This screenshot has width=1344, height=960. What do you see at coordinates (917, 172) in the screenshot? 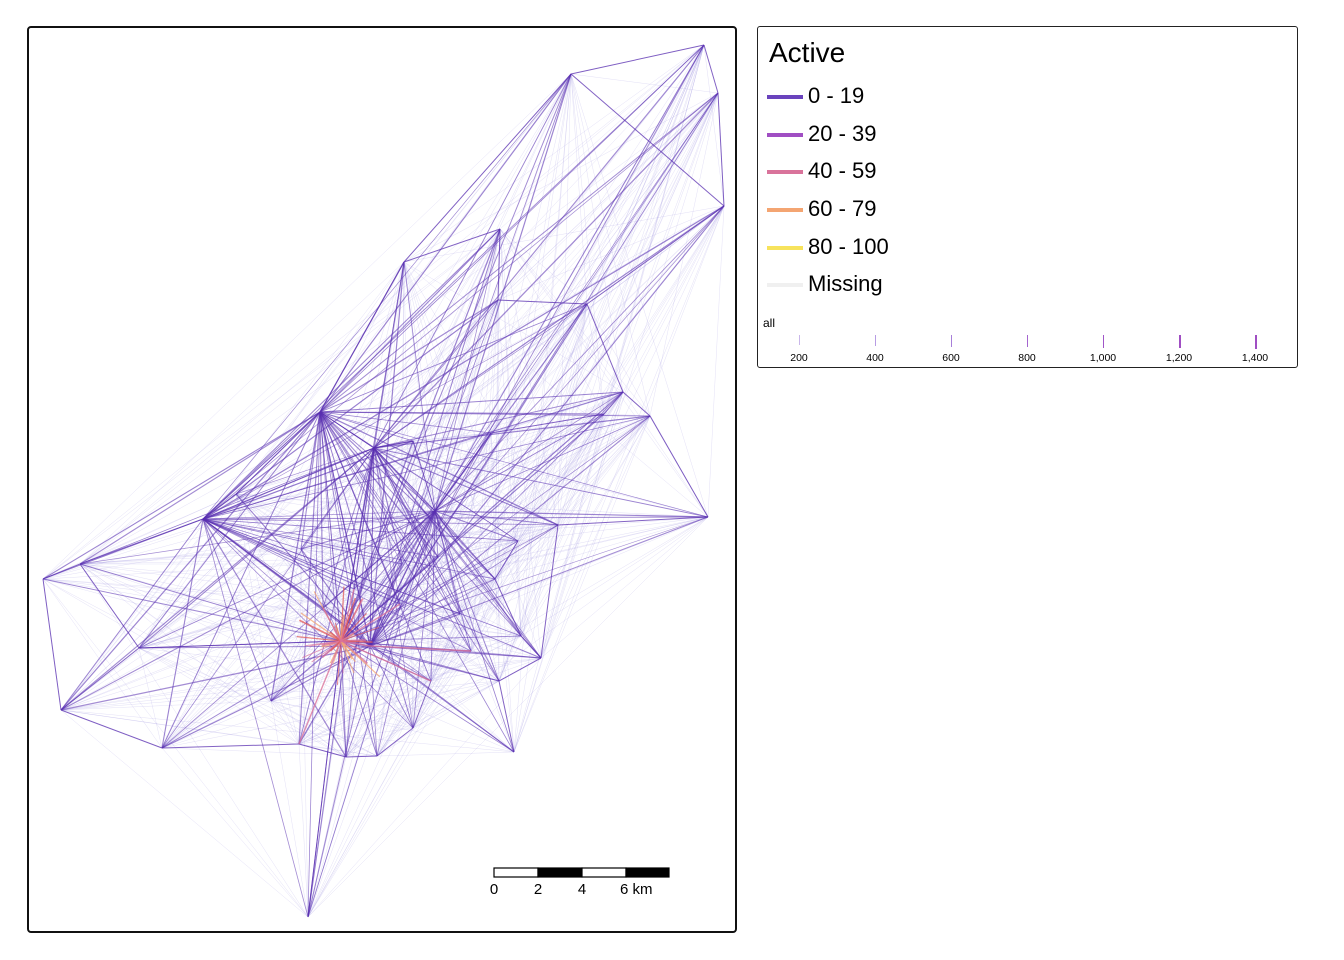
I see `legend-item: 40 - 59` at bounding box center [917, 172].